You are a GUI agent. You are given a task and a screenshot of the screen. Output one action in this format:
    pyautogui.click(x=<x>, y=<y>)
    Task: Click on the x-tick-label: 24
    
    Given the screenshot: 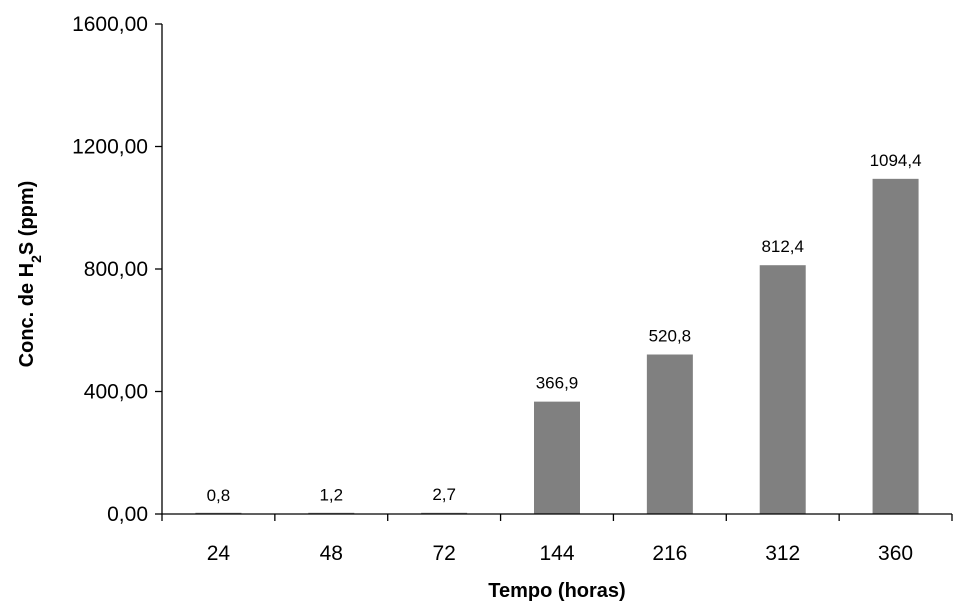 What is the action you would take?
    pyautogui.click(x=219, y=553)
    